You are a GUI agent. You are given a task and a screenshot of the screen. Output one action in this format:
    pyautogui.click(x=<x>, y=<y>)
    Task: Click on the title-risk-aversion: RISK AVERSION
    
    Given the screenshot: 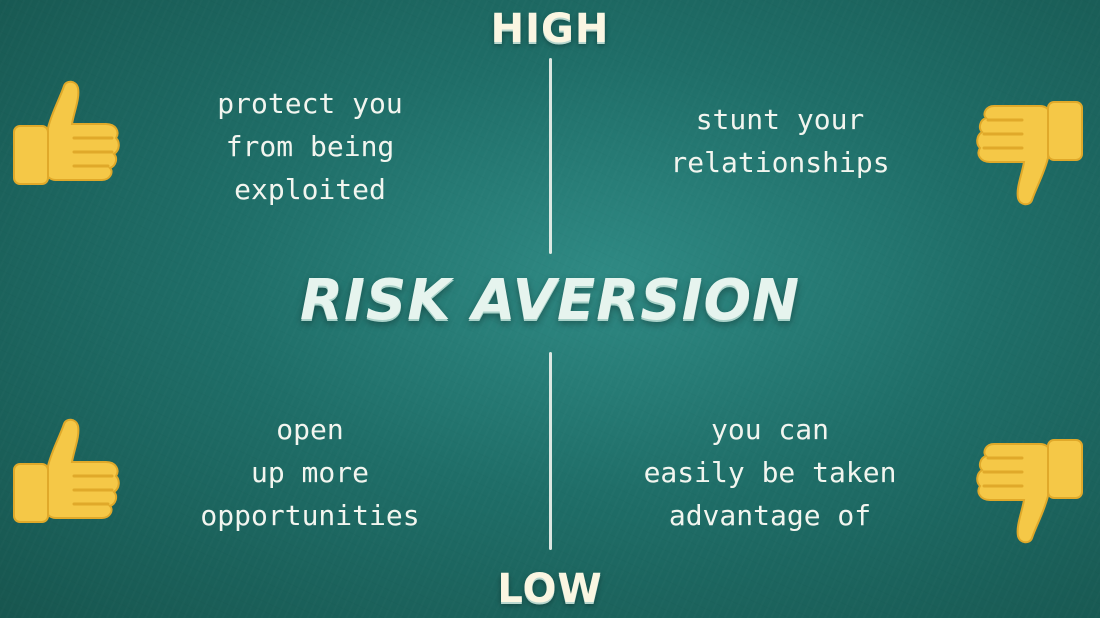 What is the action you would take?
    pyautogui.click(x=550, y=300)
    